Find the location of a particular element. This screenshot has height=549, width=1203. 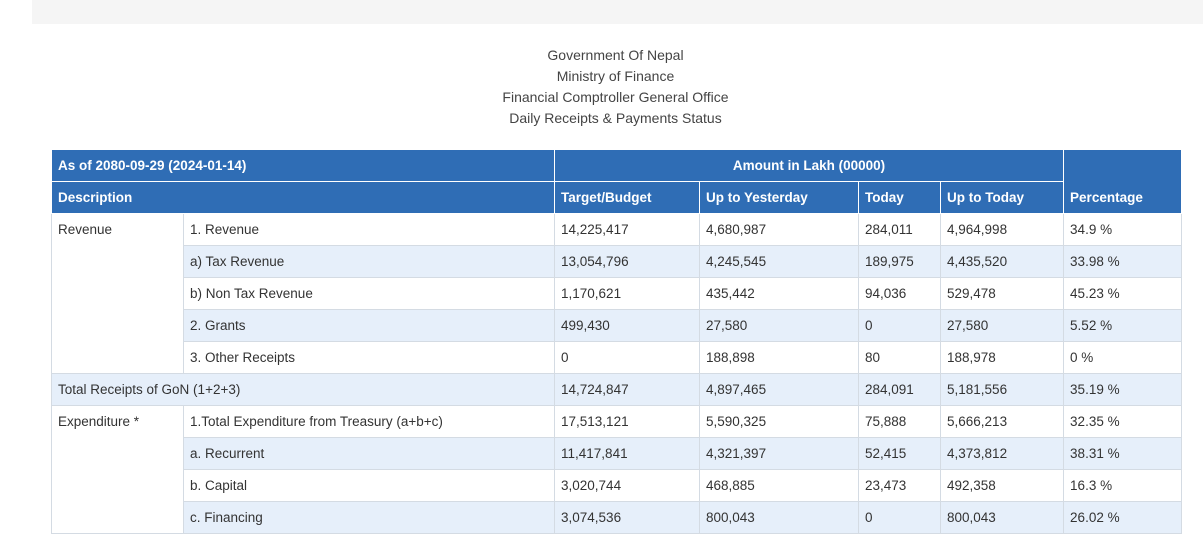

cell-up-to-today: 5,181,556 is located at coordinates (1002, 389).